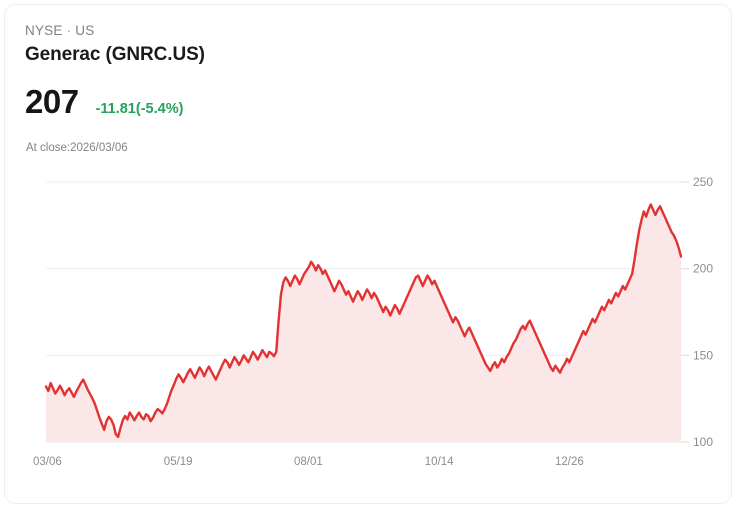 The height and width of the screenshot is (508, 736). What do you see at coordinates (77, 148) in the screenshot?
I see `market-status-text: At close:2026/03/06` at bounding box center [77, 148].